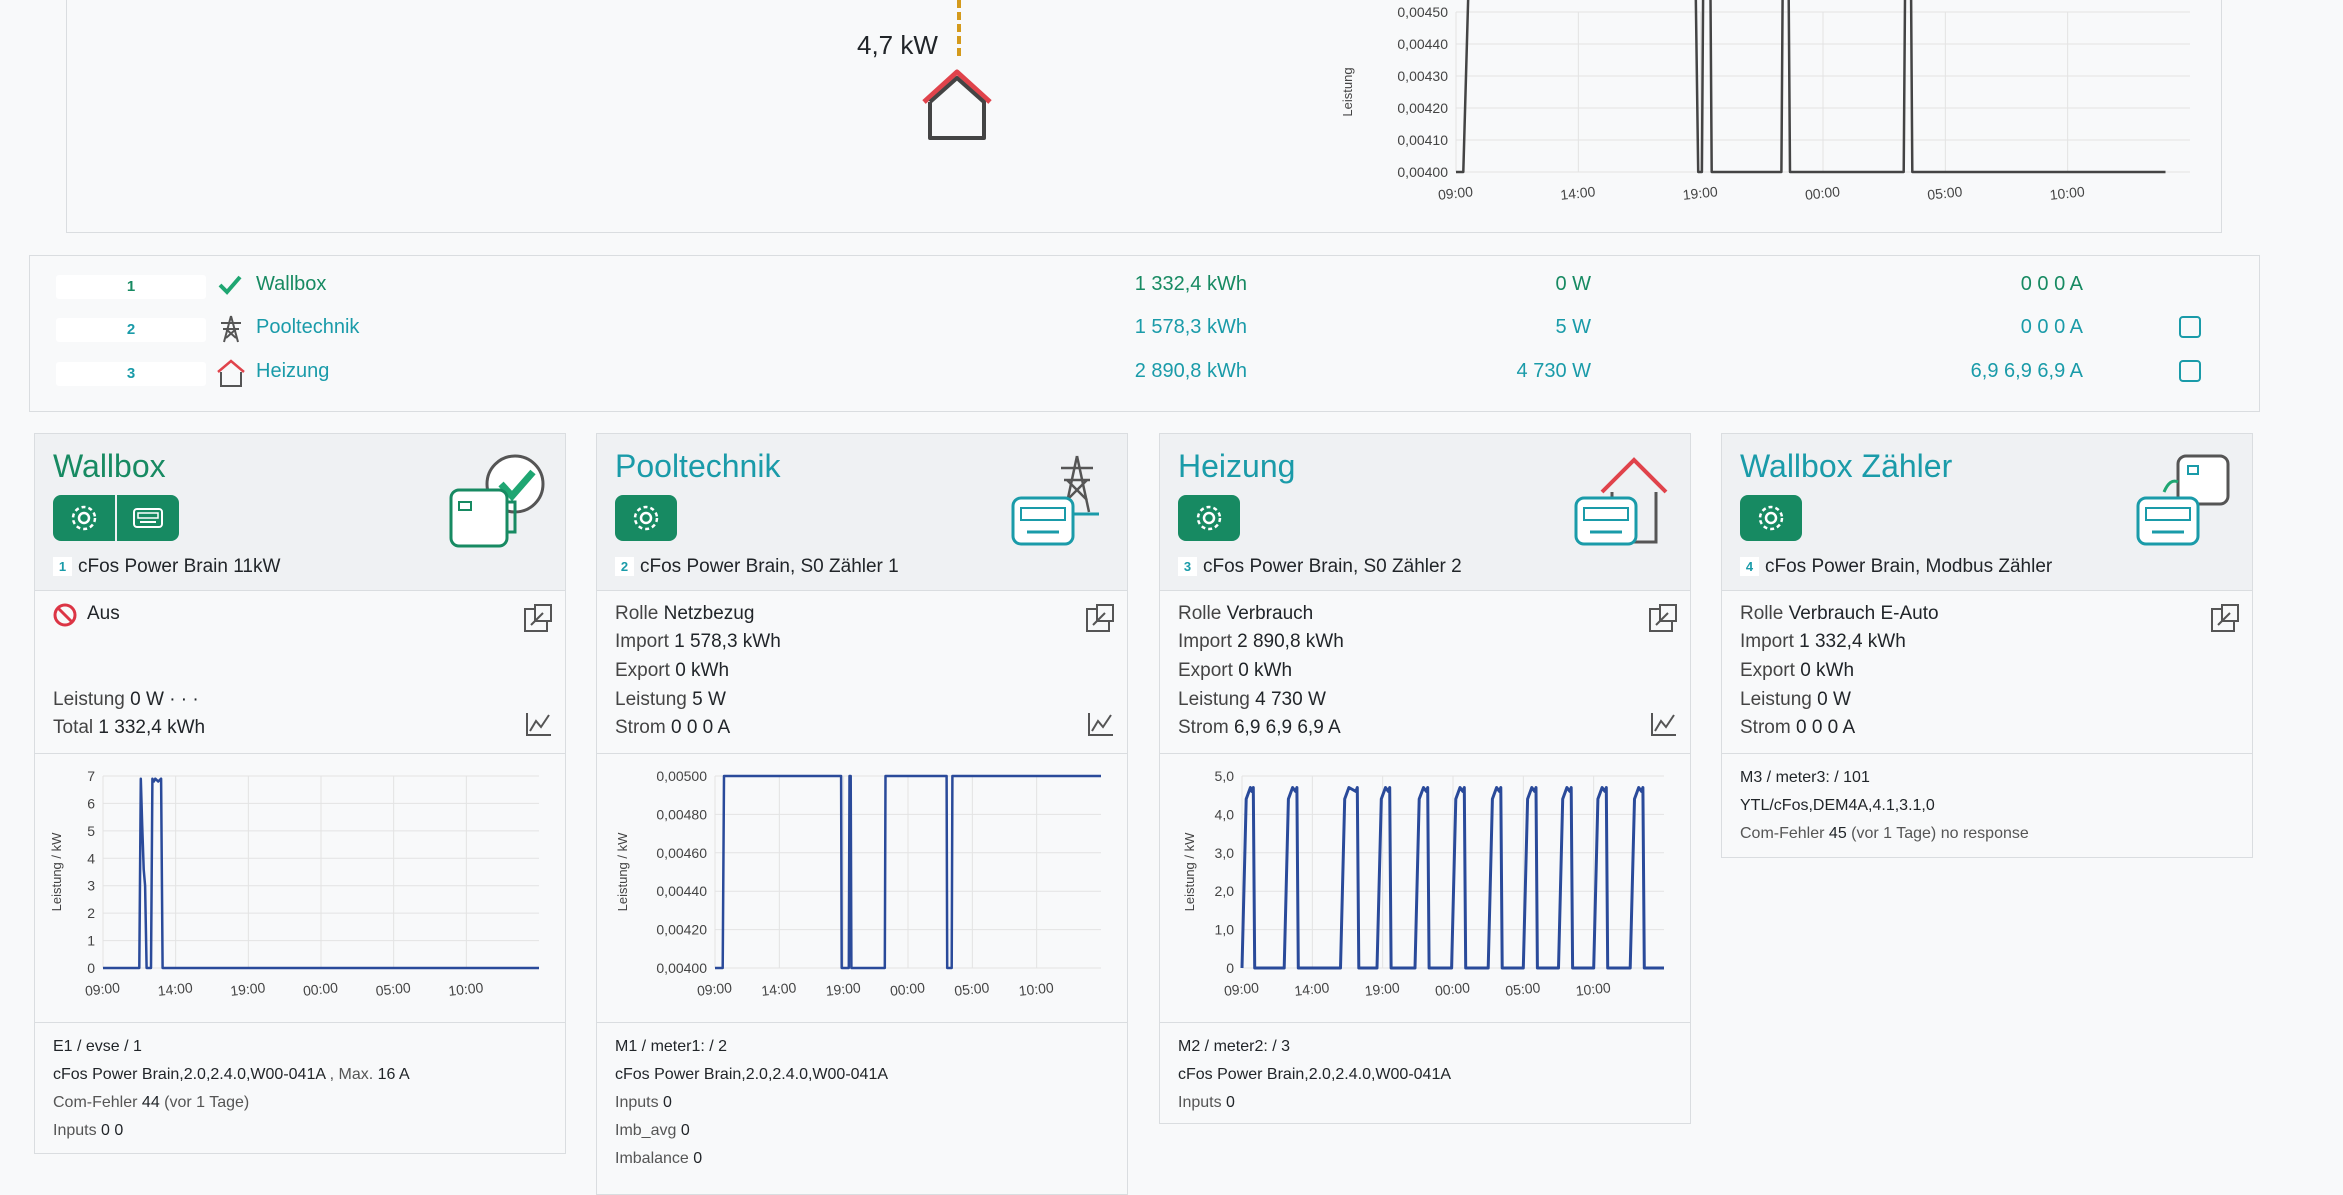  I want to click on y-tick-label: 0,00500, so click(681, 776).